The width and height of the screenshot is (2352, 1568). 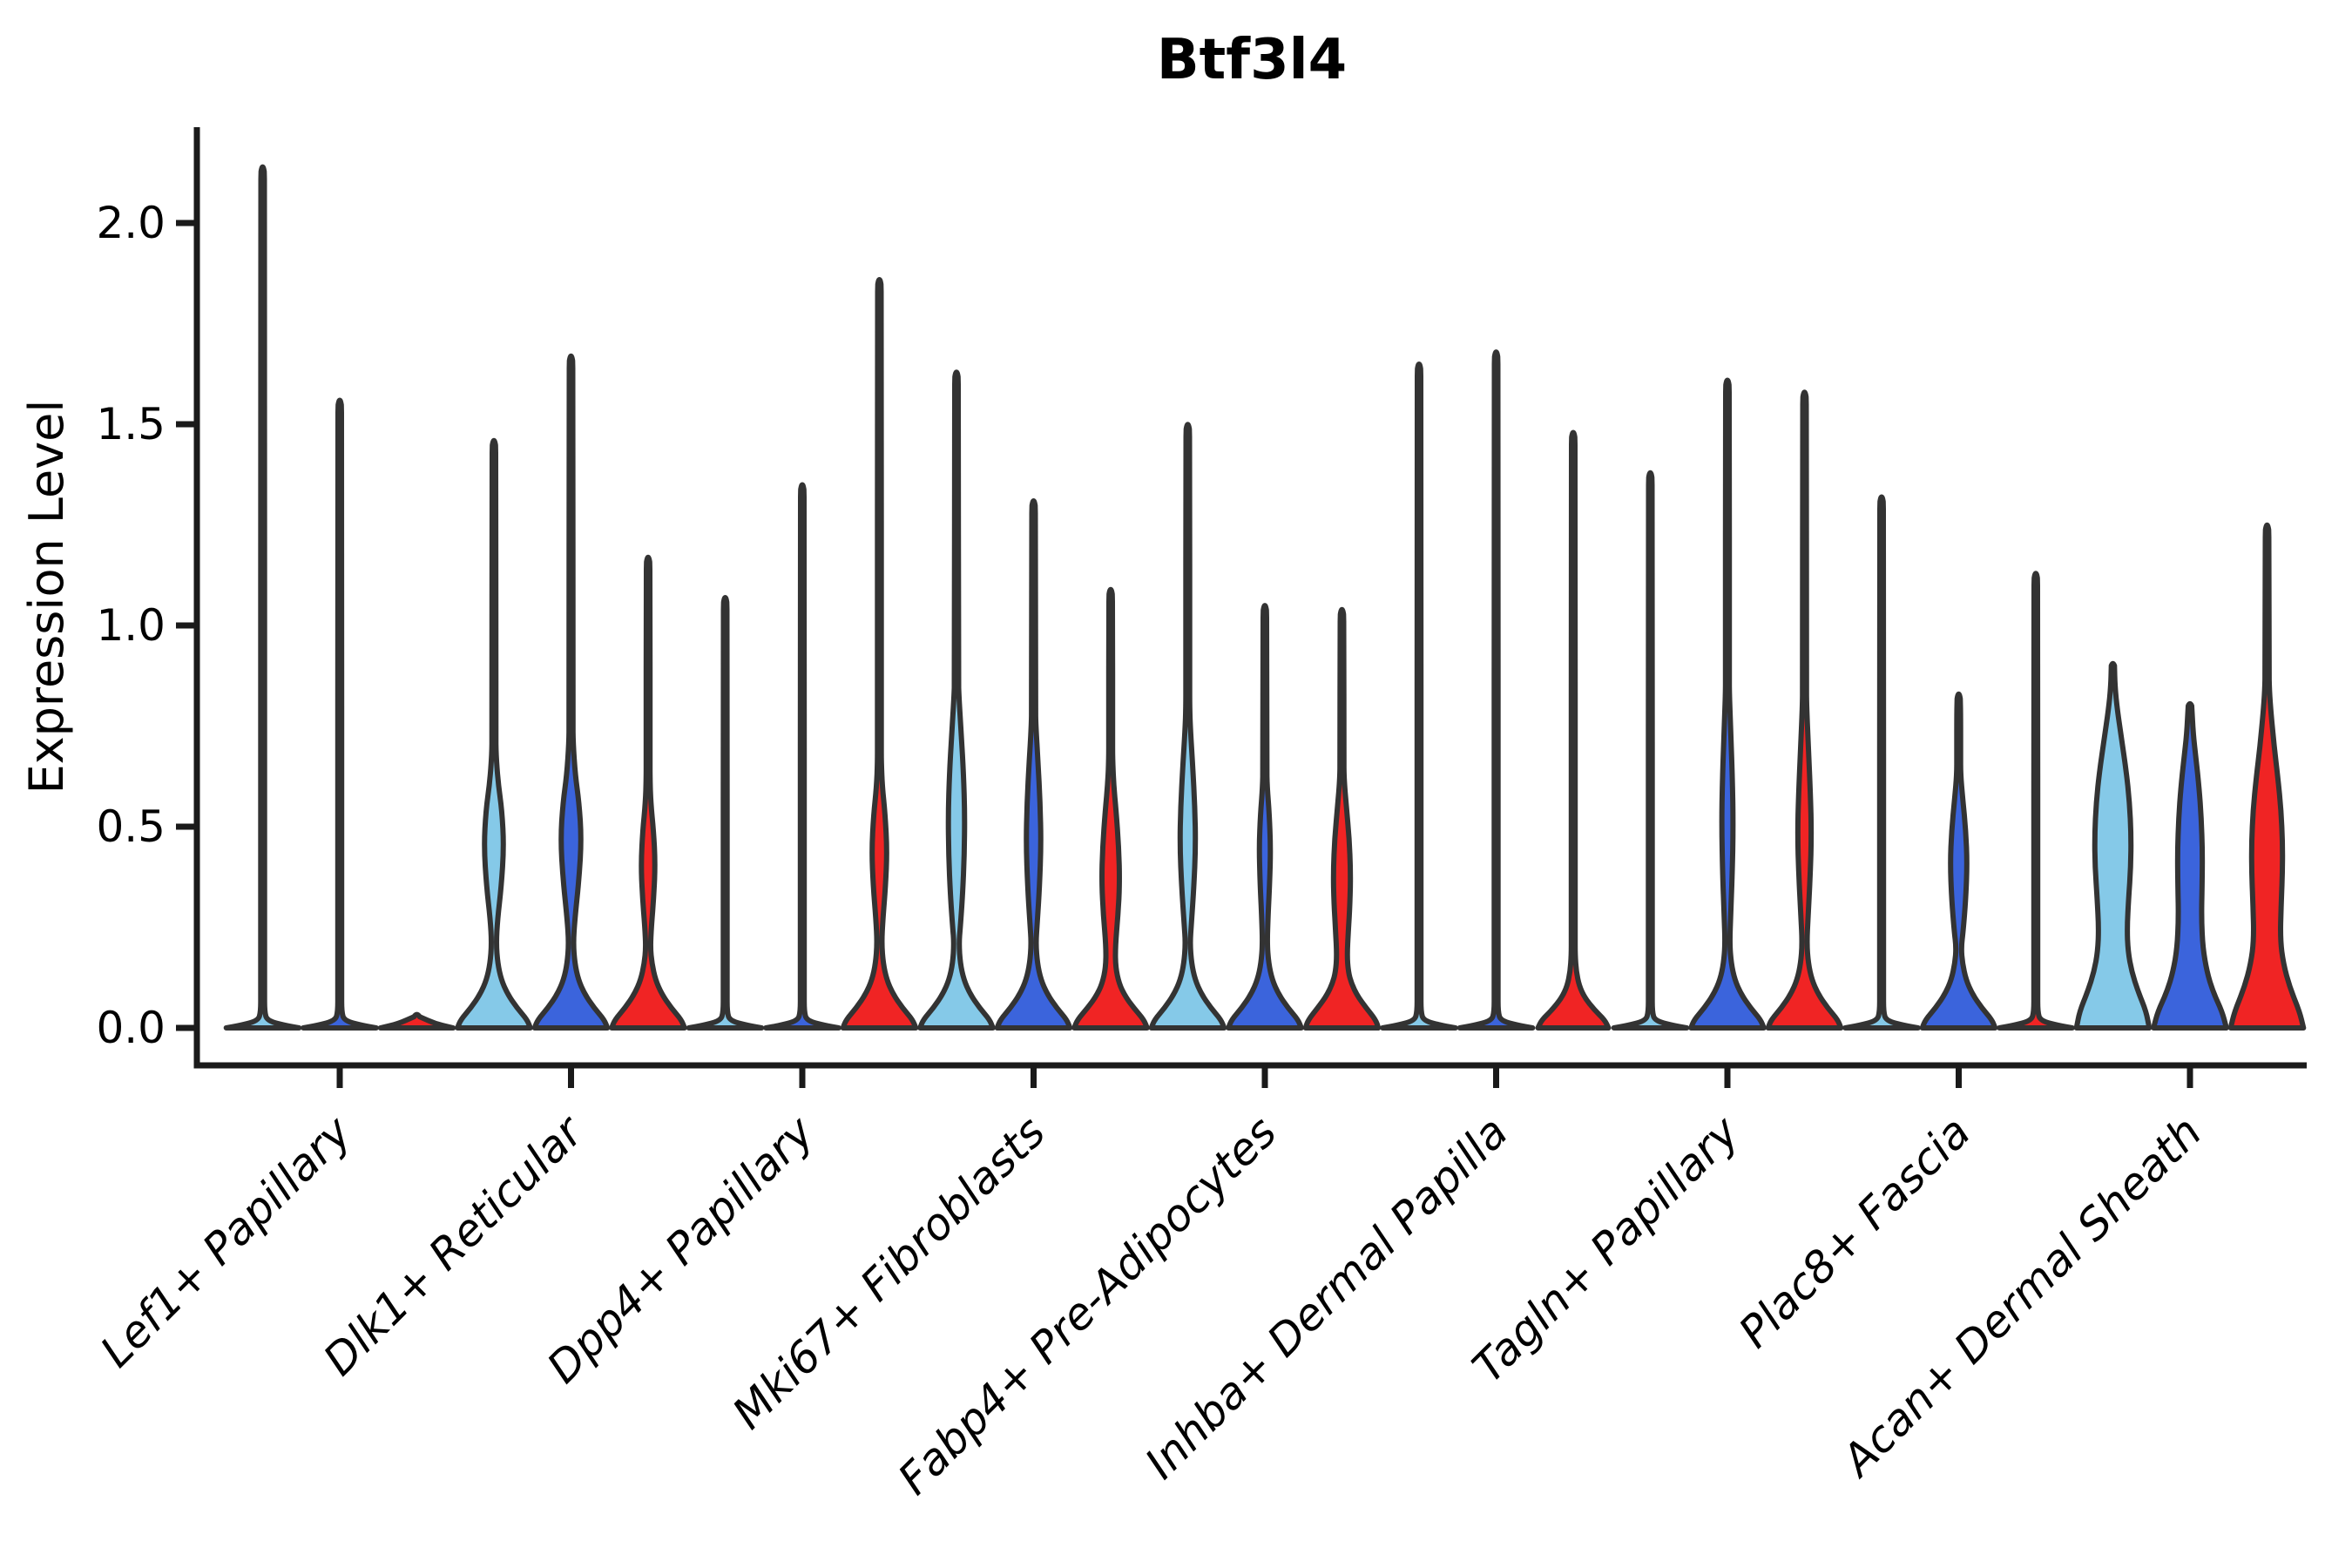 What do you see at coordinates (131, 625) in the screenshot?
I see `y-tick-label: 1.0` at bounding box center [131, 625].